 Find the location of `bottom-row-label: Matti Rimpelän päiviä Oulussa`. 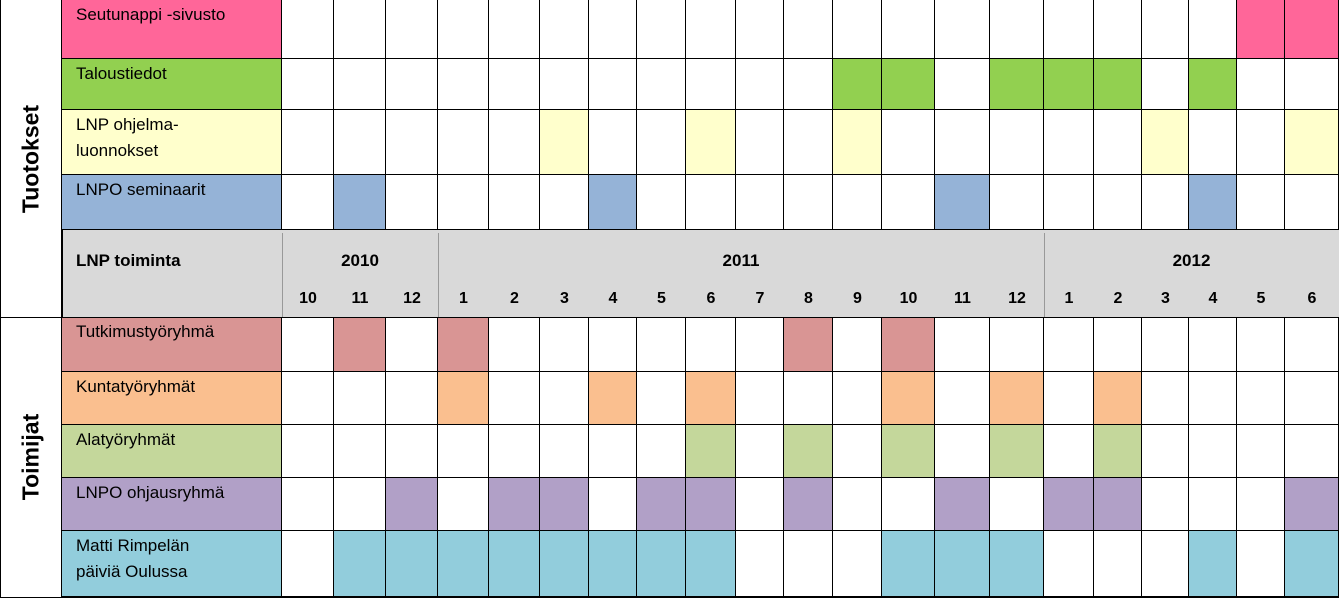

bottom-row-label: Matti Rimpelän päiviä Oulussa is located at coordinates (172, 564).